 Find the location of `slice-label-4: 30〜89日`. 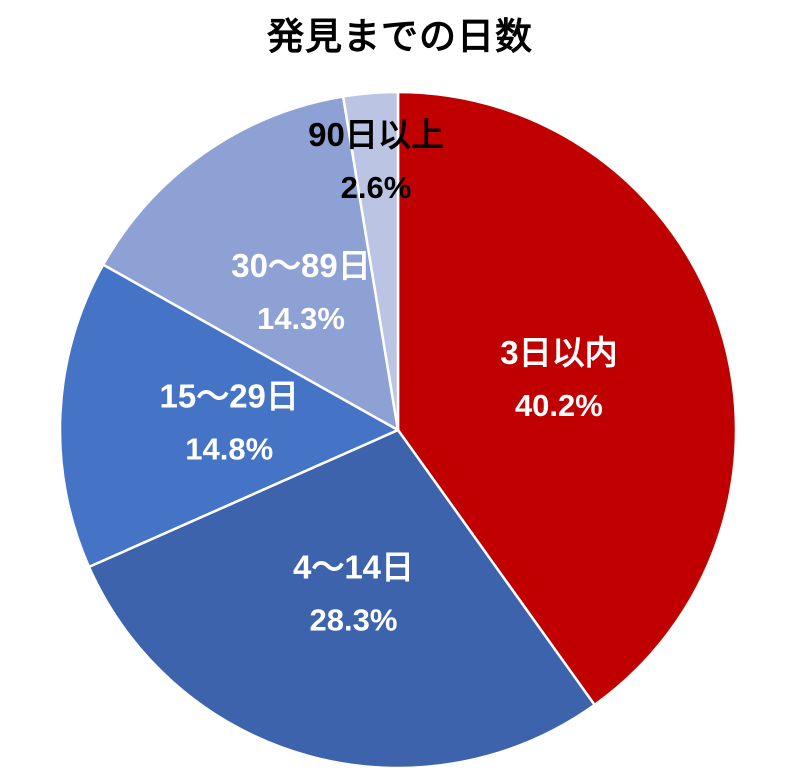

slice-label-4: 30〜89日 is located at coordinates (300, 265).